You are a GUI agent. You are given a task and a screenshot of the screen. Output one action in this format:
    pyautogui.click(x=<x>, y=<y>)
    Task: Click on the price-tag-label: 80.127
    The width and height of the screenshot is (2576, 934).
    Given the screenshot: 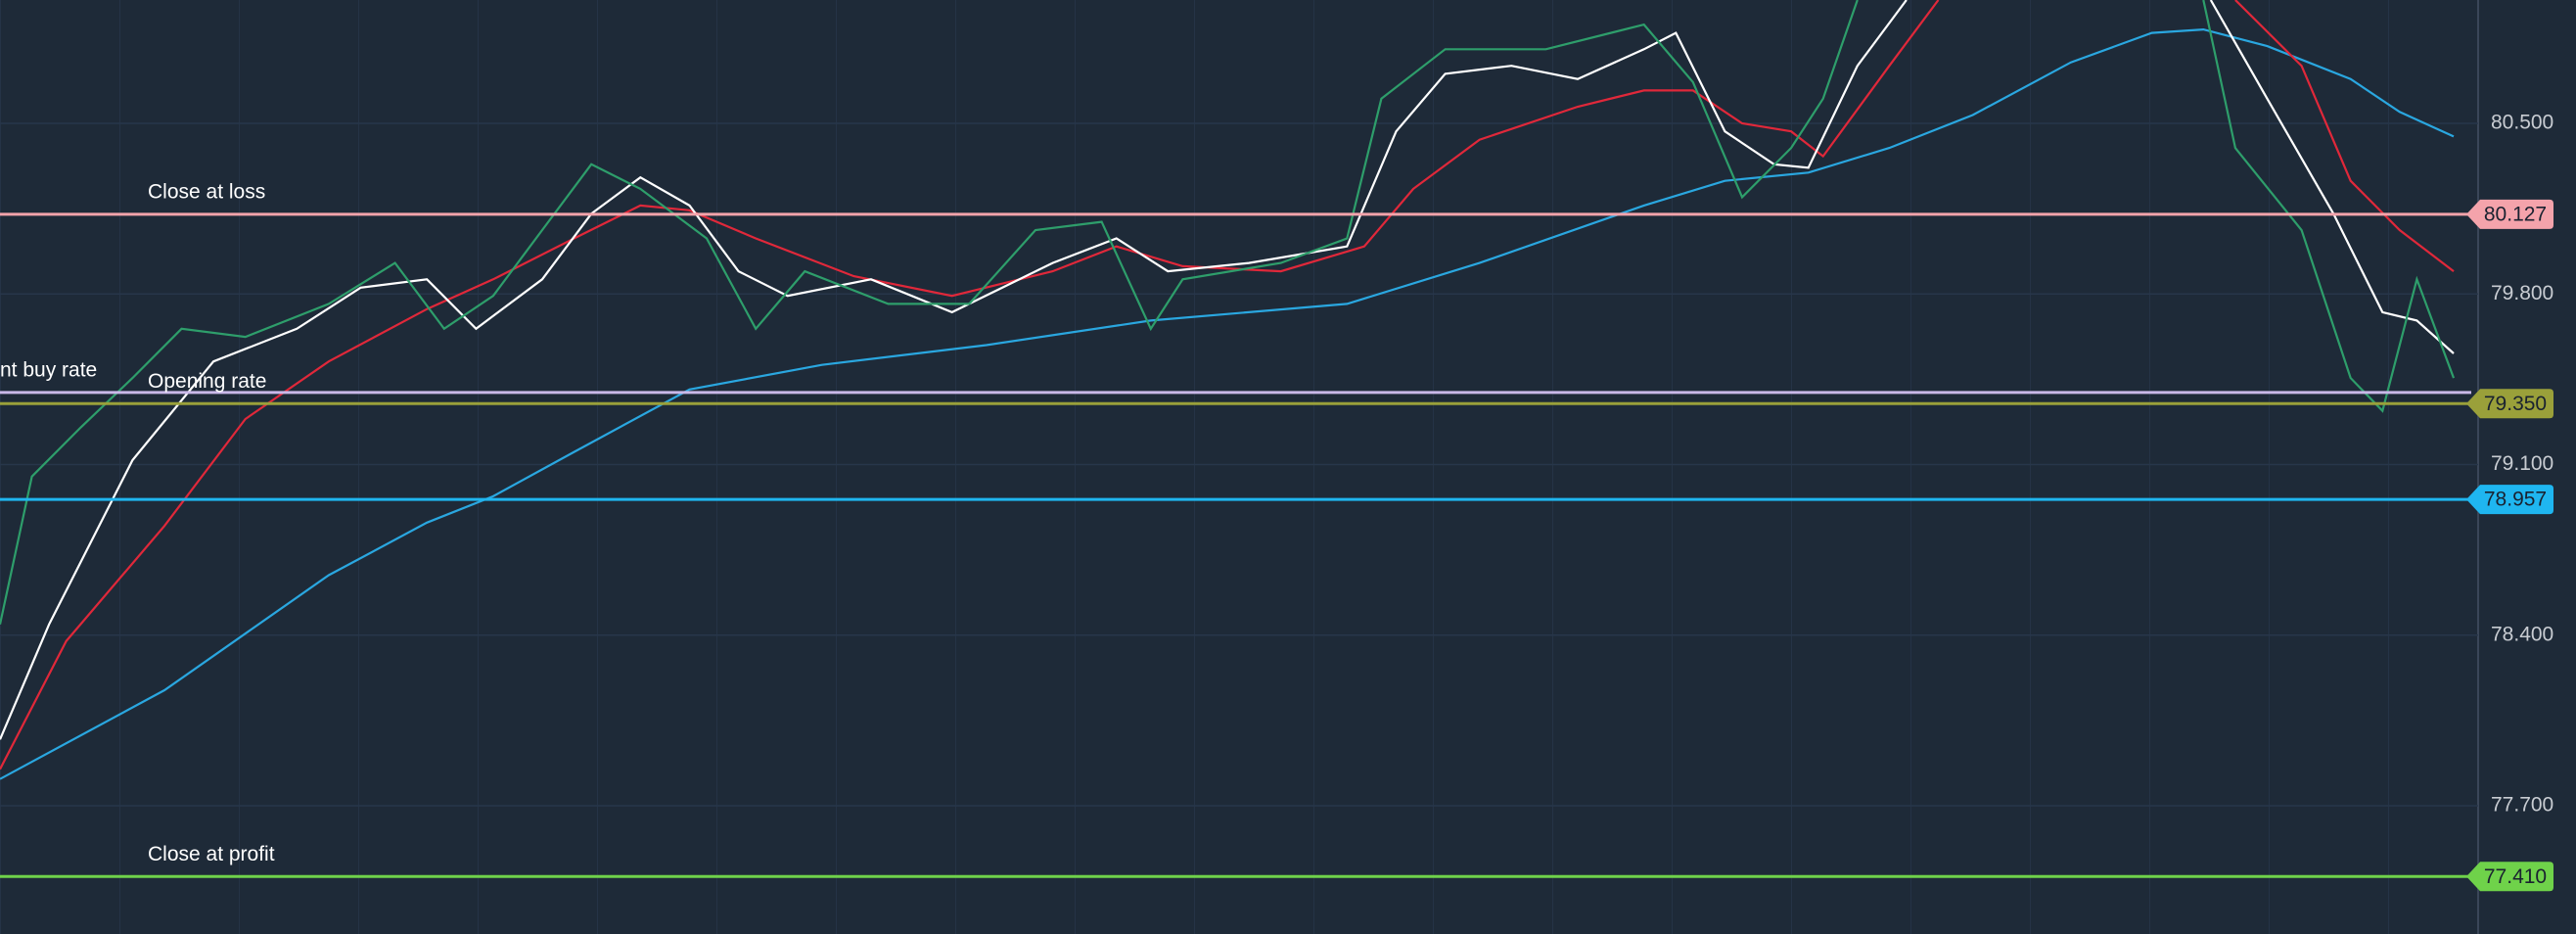 What is the action you would take?
    pyautogui.click(x=2516, y=214)
    